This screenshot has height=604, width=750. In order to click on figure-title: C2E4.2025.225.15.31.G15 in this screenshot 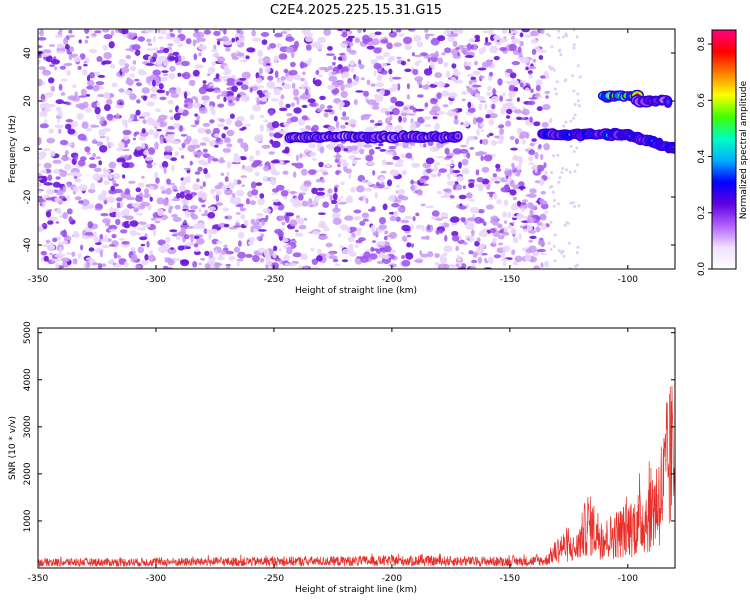, I will do `click(356, 10)`.